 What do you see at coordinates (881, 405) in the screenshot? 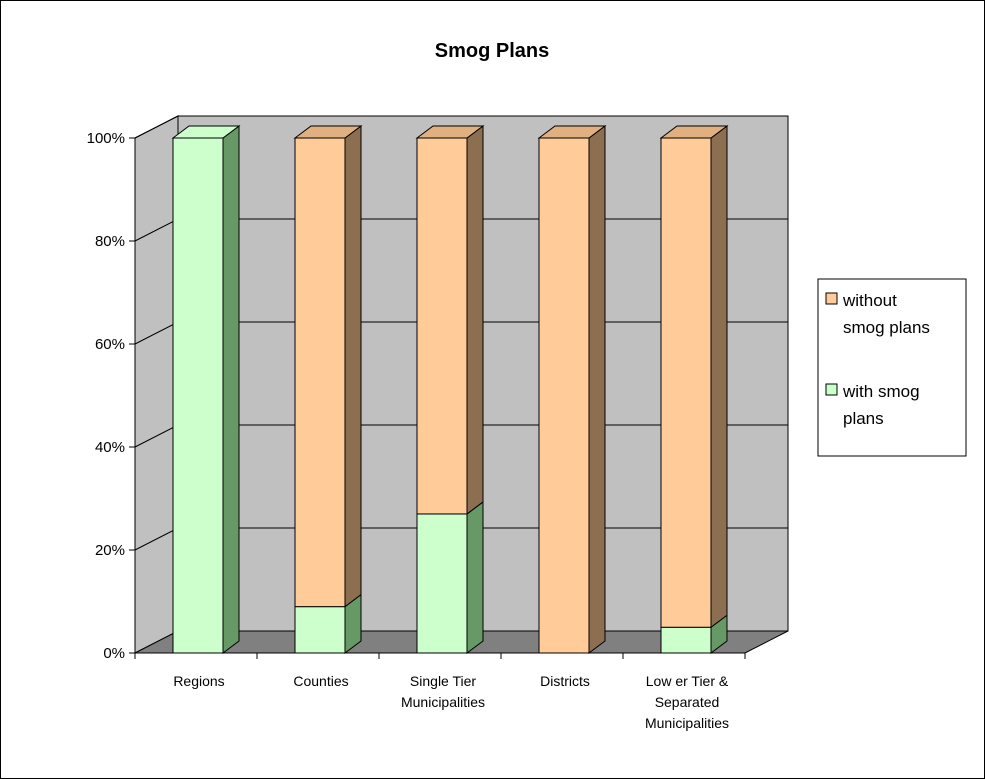
I see `legend-label: with smog plans` at bounding box center [881, 405].